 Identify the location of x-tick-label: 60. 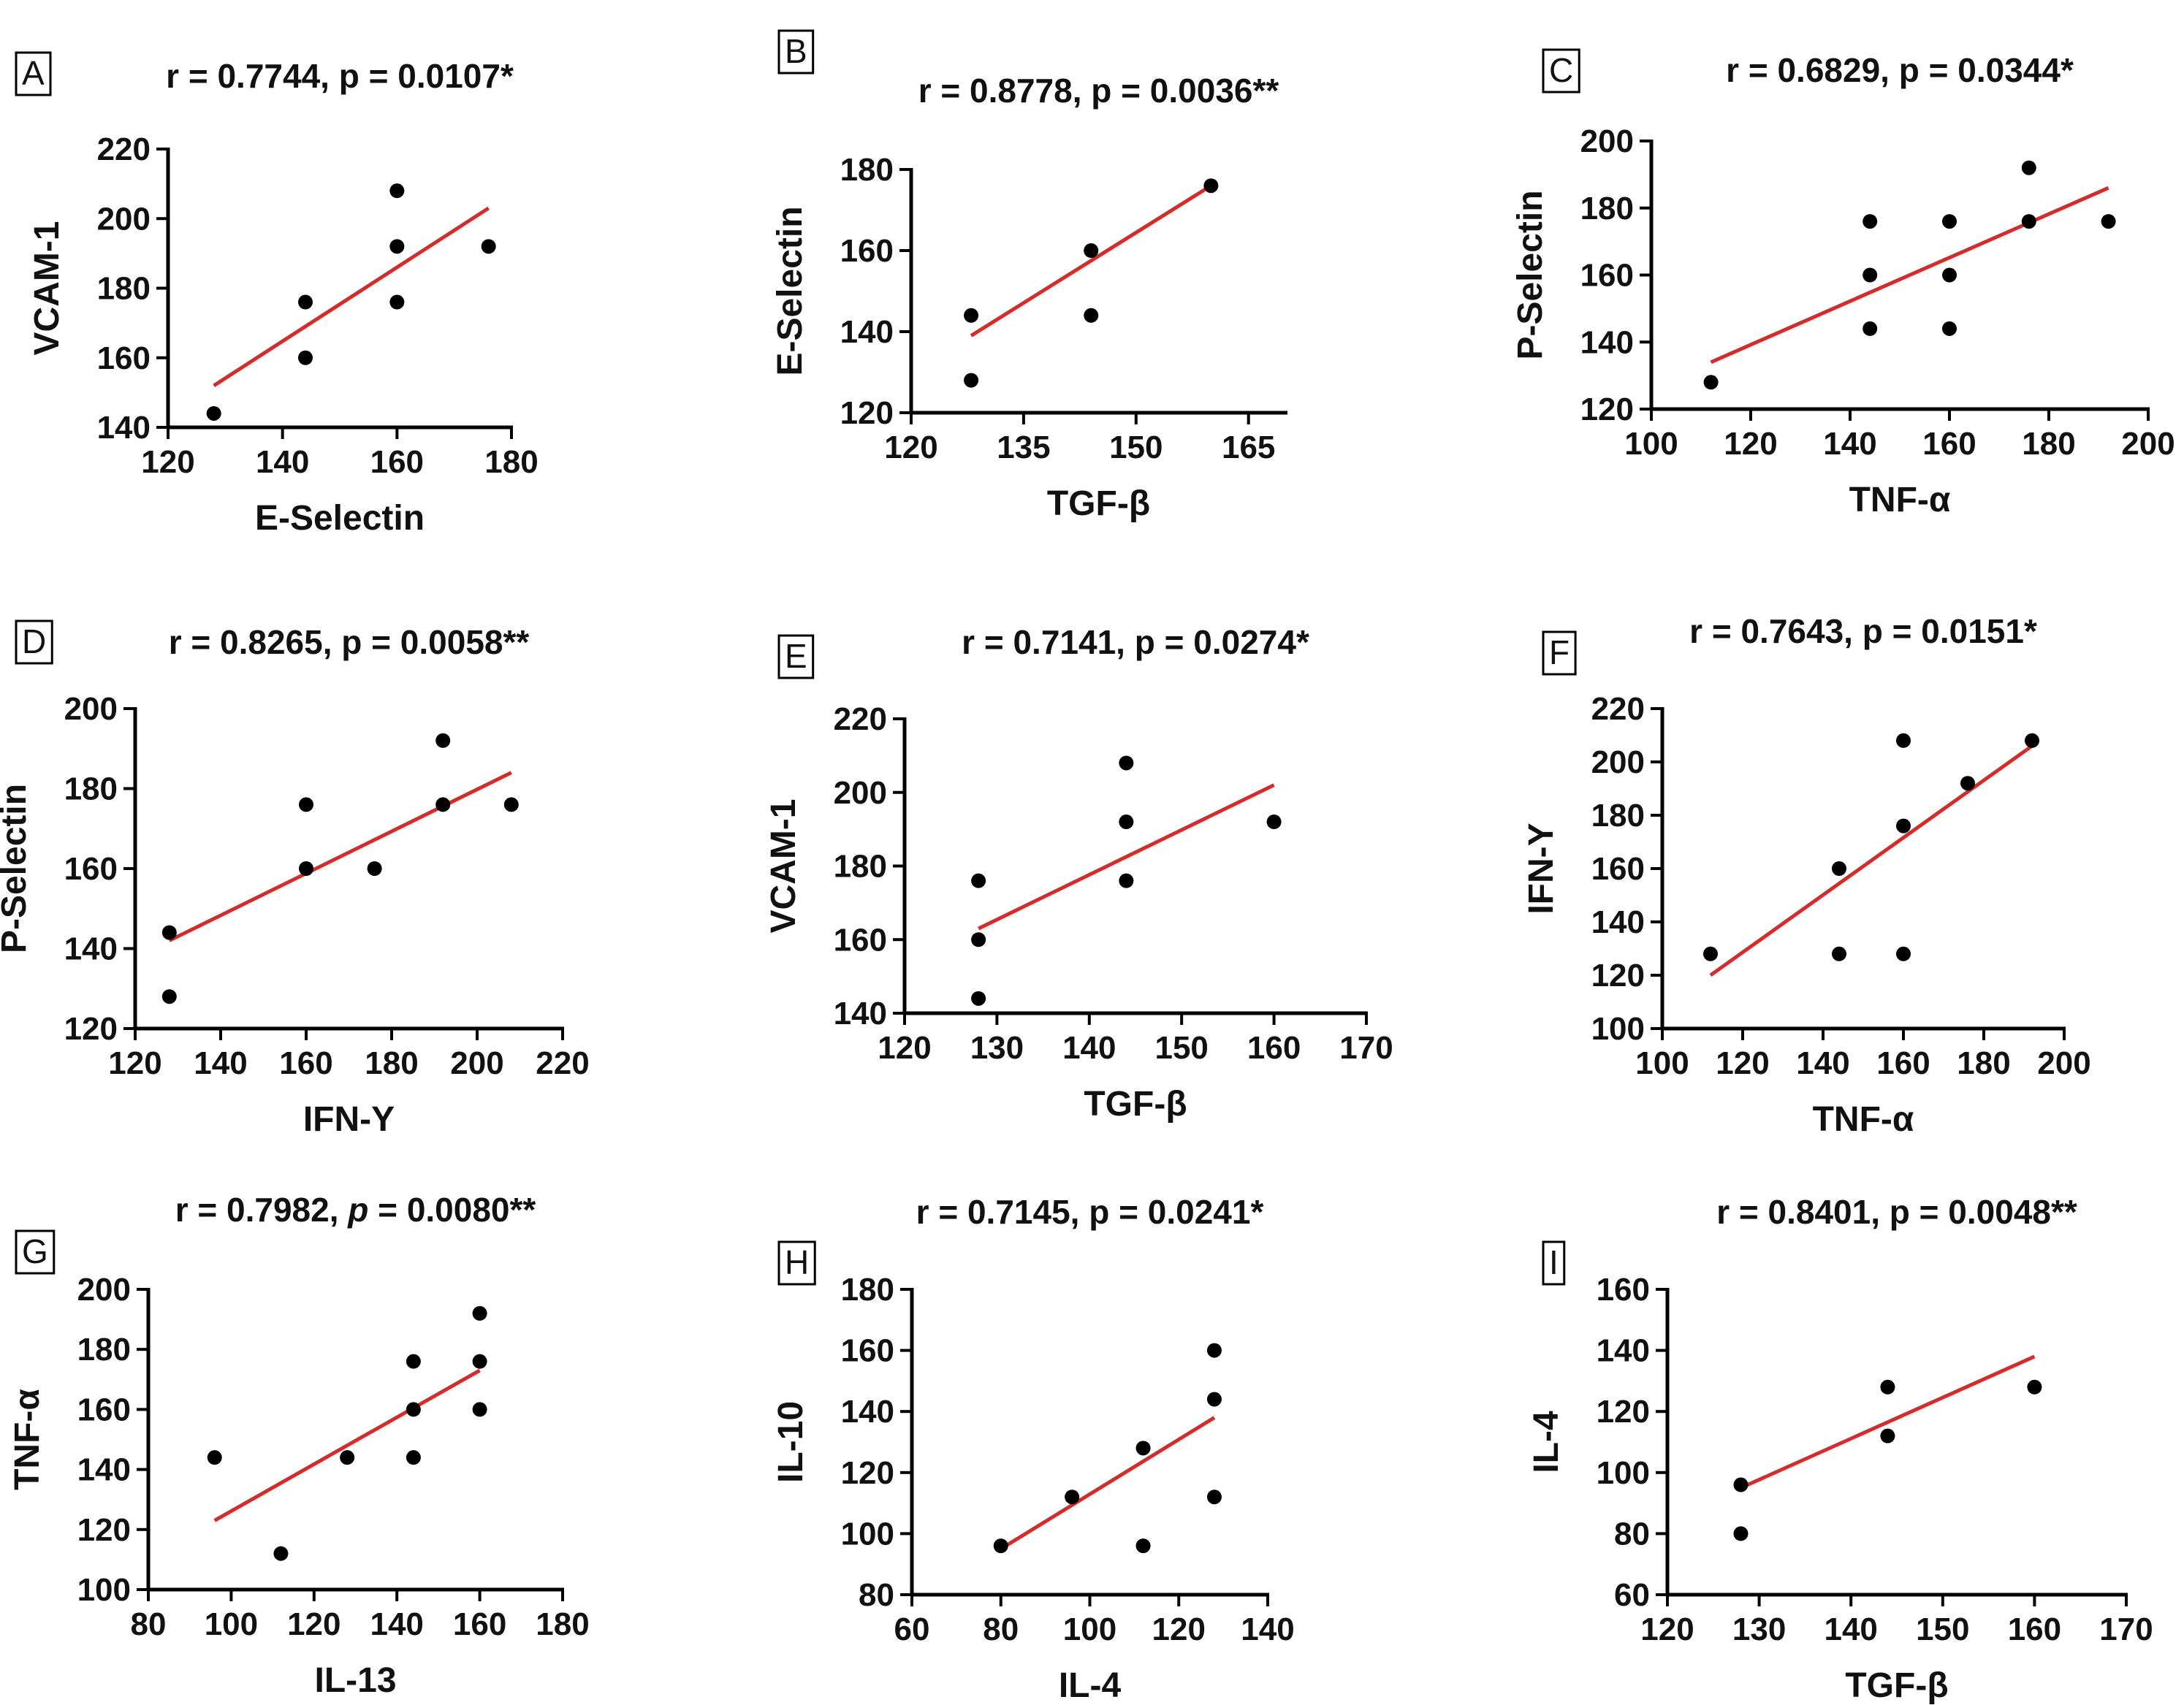
(912, 1629).